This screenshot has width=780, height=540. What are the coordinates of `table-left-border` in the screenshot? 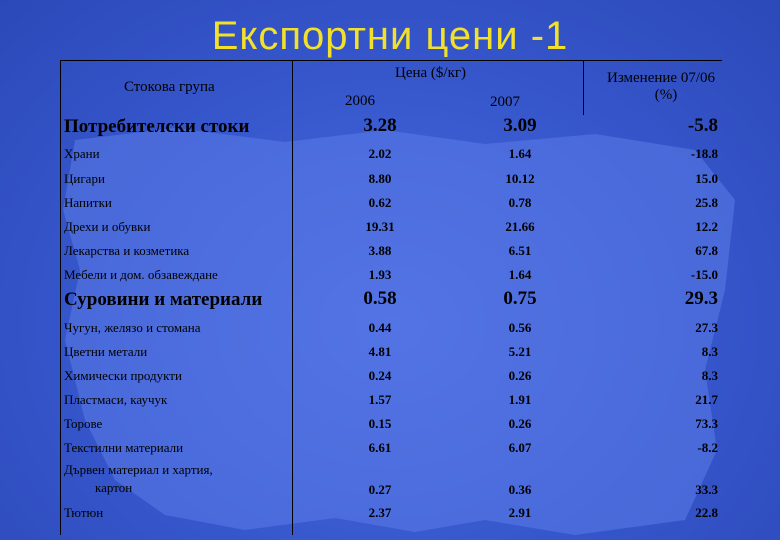 It's located at (60, 297).